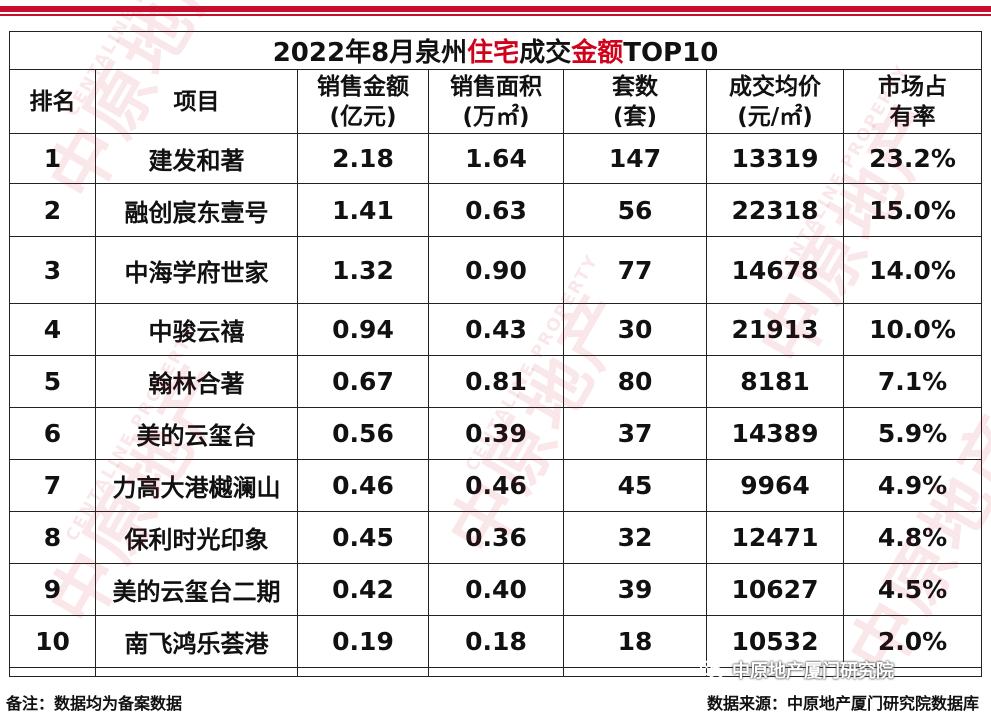 This screenshot has width=991, height=715. Describe the element at coordinates (635, 101) in the screenshot. I see `header-units: 套数 (套)` at that location.